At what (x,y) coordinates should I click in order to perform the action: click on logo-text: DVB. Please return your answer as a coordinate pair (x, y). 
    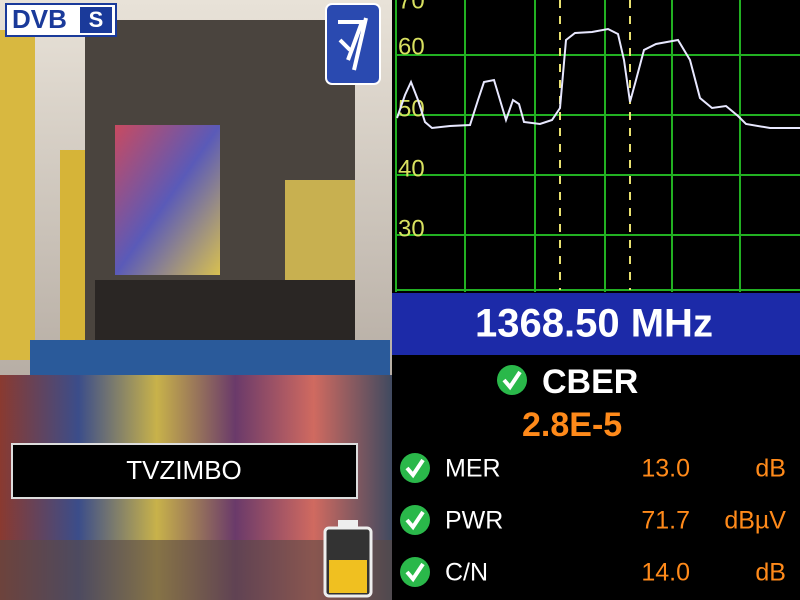
    Looking at the image, I should click on (39, 19).